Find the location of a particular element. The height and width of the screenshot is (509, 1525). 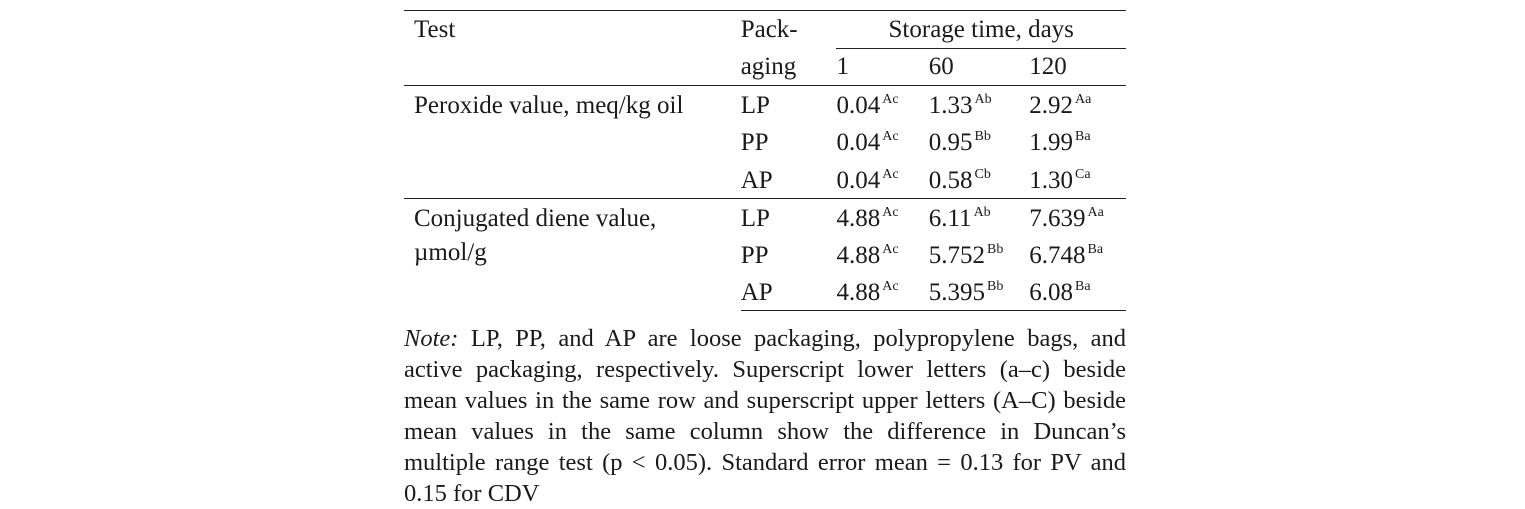

value-day-60: 5.752 Bb is located at coordinates (966, 255).